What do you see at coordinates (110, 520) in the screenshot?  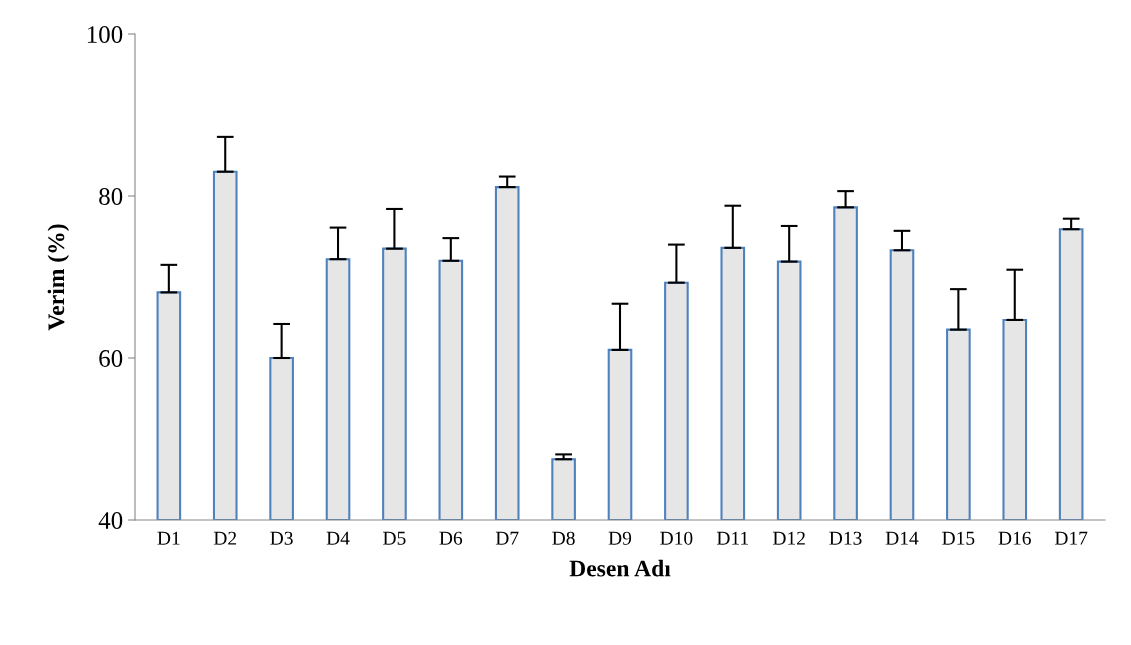 I see `y-tick-label: 40` at bounding box center [110, 520].